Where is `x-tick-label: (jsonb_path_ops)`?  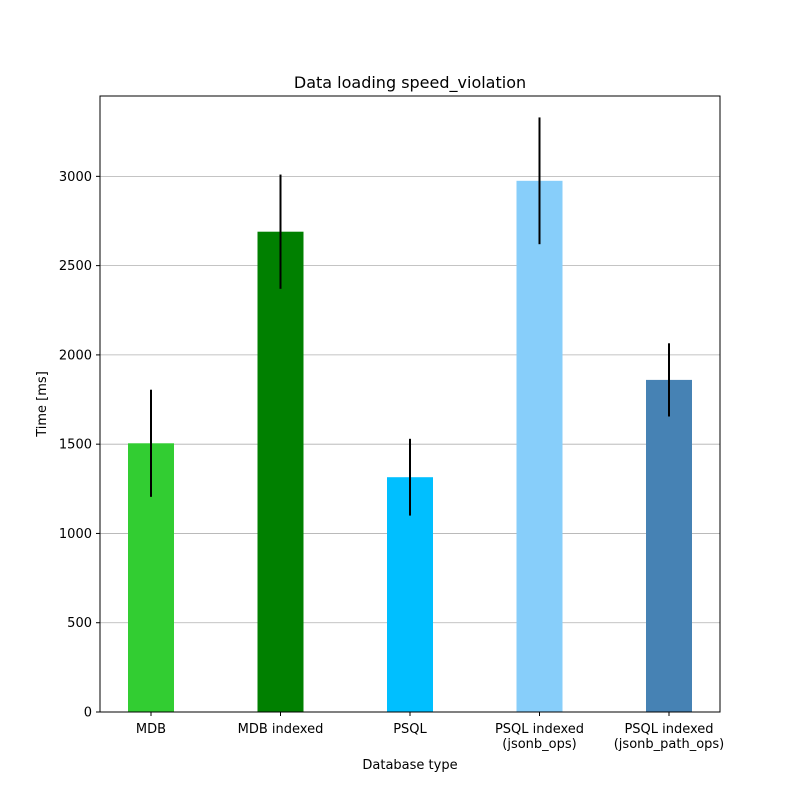
x-tick-label: (jsonb_path_ops) is located at coordinates (669, 744).